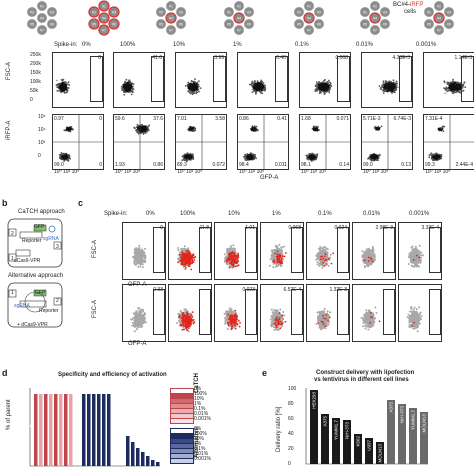 The width and height of the screenshot is (474, 474). What do you see at coordinates (12, 293) in the screenshot?
I see `alt-step-1: 1` at bounding box center [12, 293].